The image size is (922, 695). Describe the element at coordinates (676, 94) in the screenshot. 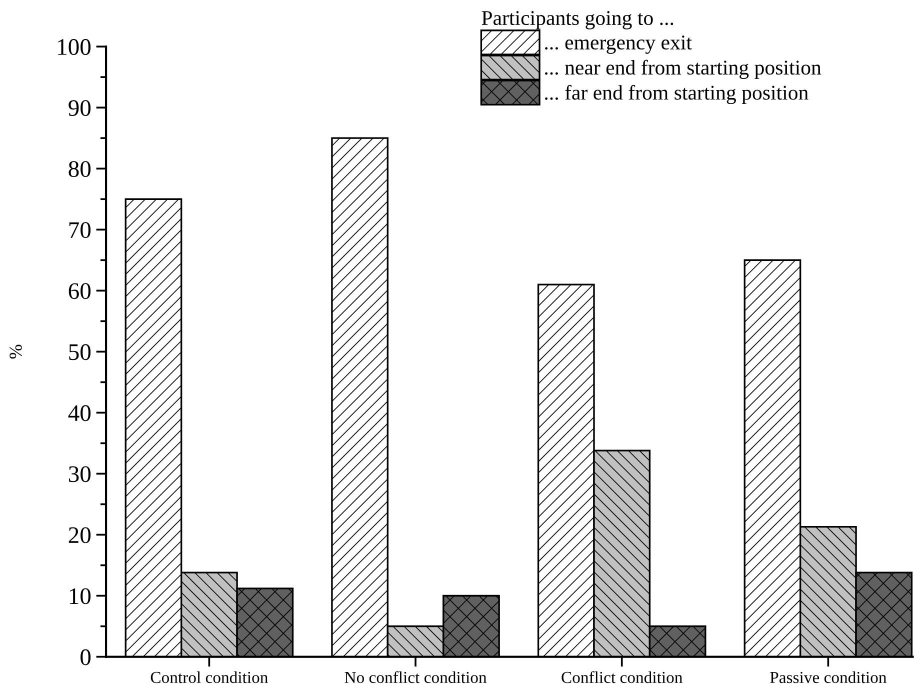

I see `legend-label: ... far end from starting position` at that location.